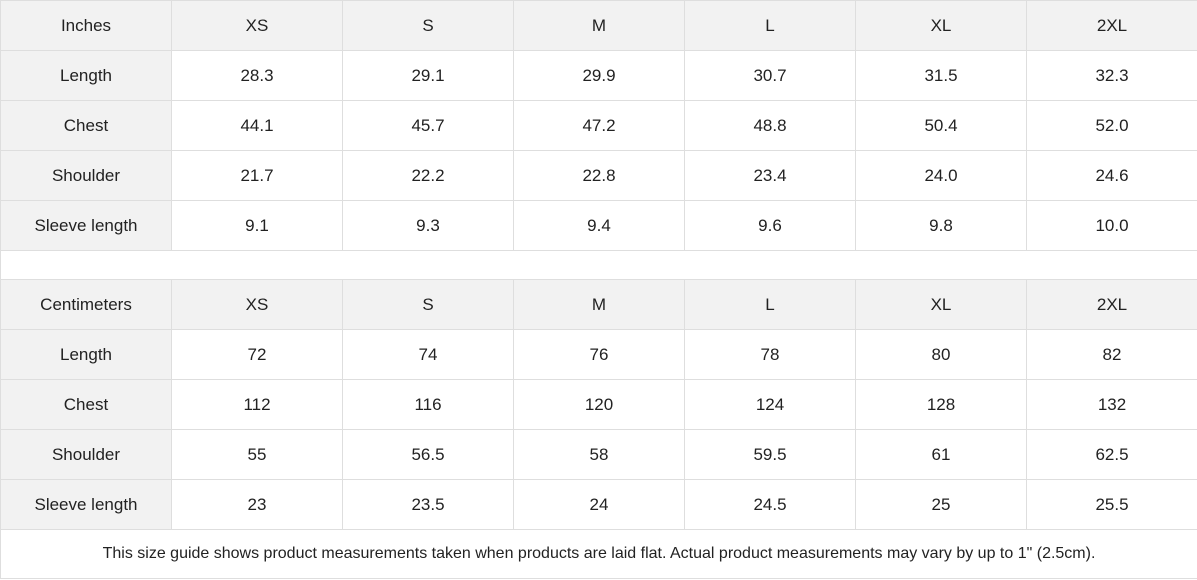 The width and height of the screenshot is (1197, 580). I want to click on measurement-value: 124, so click(770, 404).